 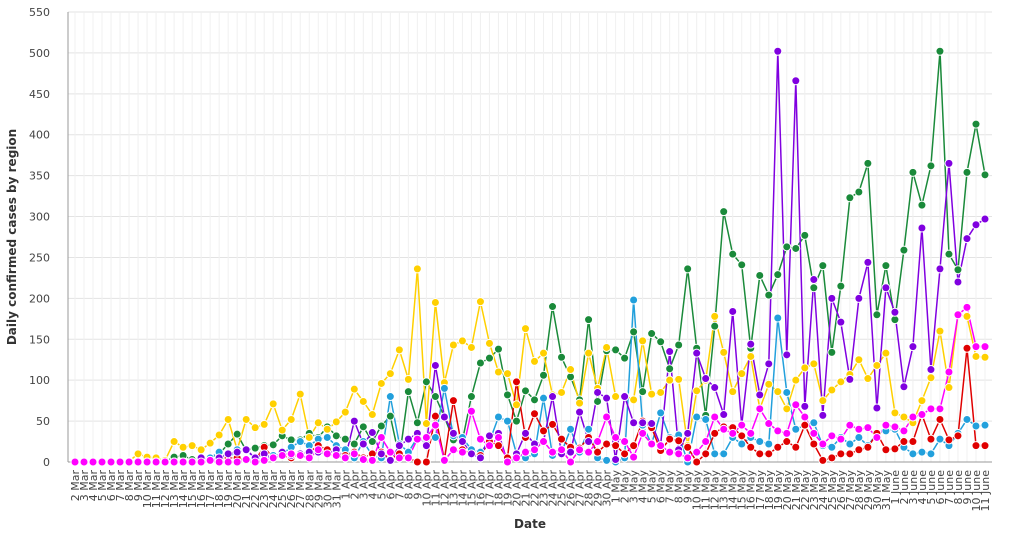 I want to click on x-tick-label: 5 June, so click(x=931, y=487).